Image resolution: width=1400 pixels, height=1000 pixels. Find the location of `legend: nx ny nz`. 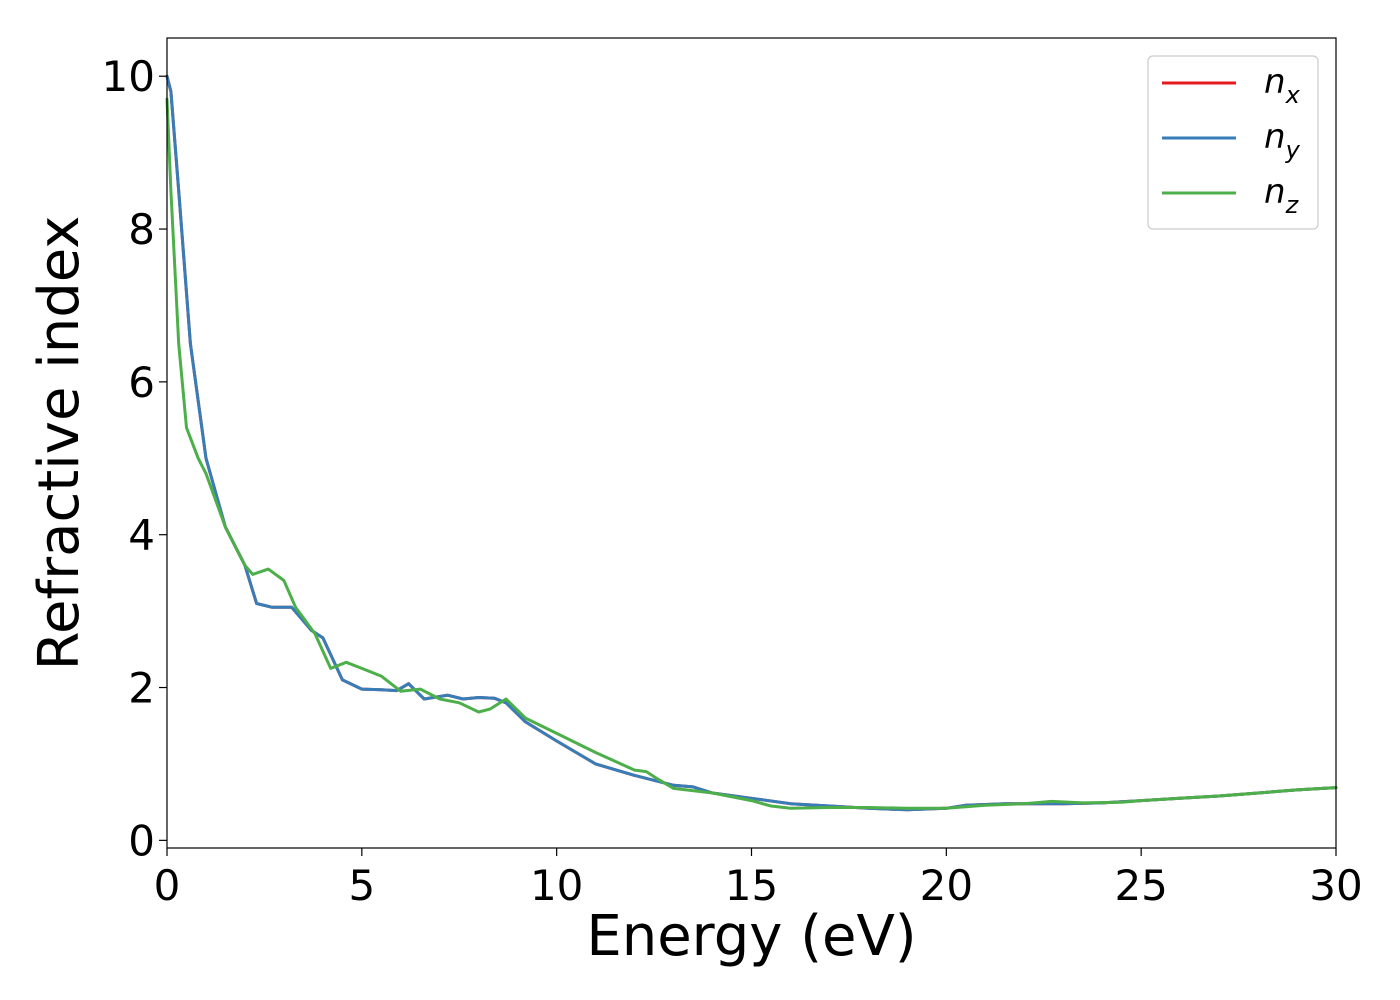

legend: nx ny nz is located at coordinates (1233, 142).